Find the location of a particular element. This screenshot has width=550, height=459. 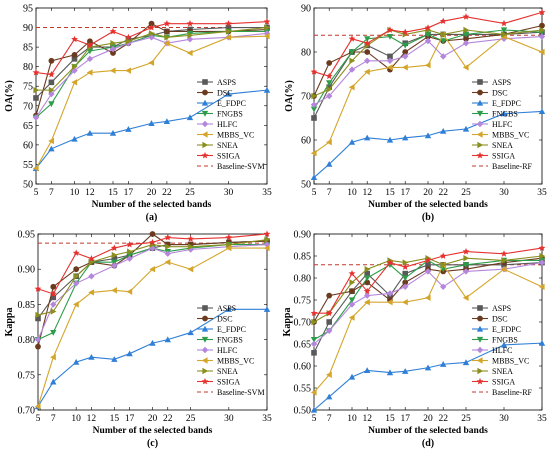

x-tick-label: 5 is located at coordinates (314, 193).